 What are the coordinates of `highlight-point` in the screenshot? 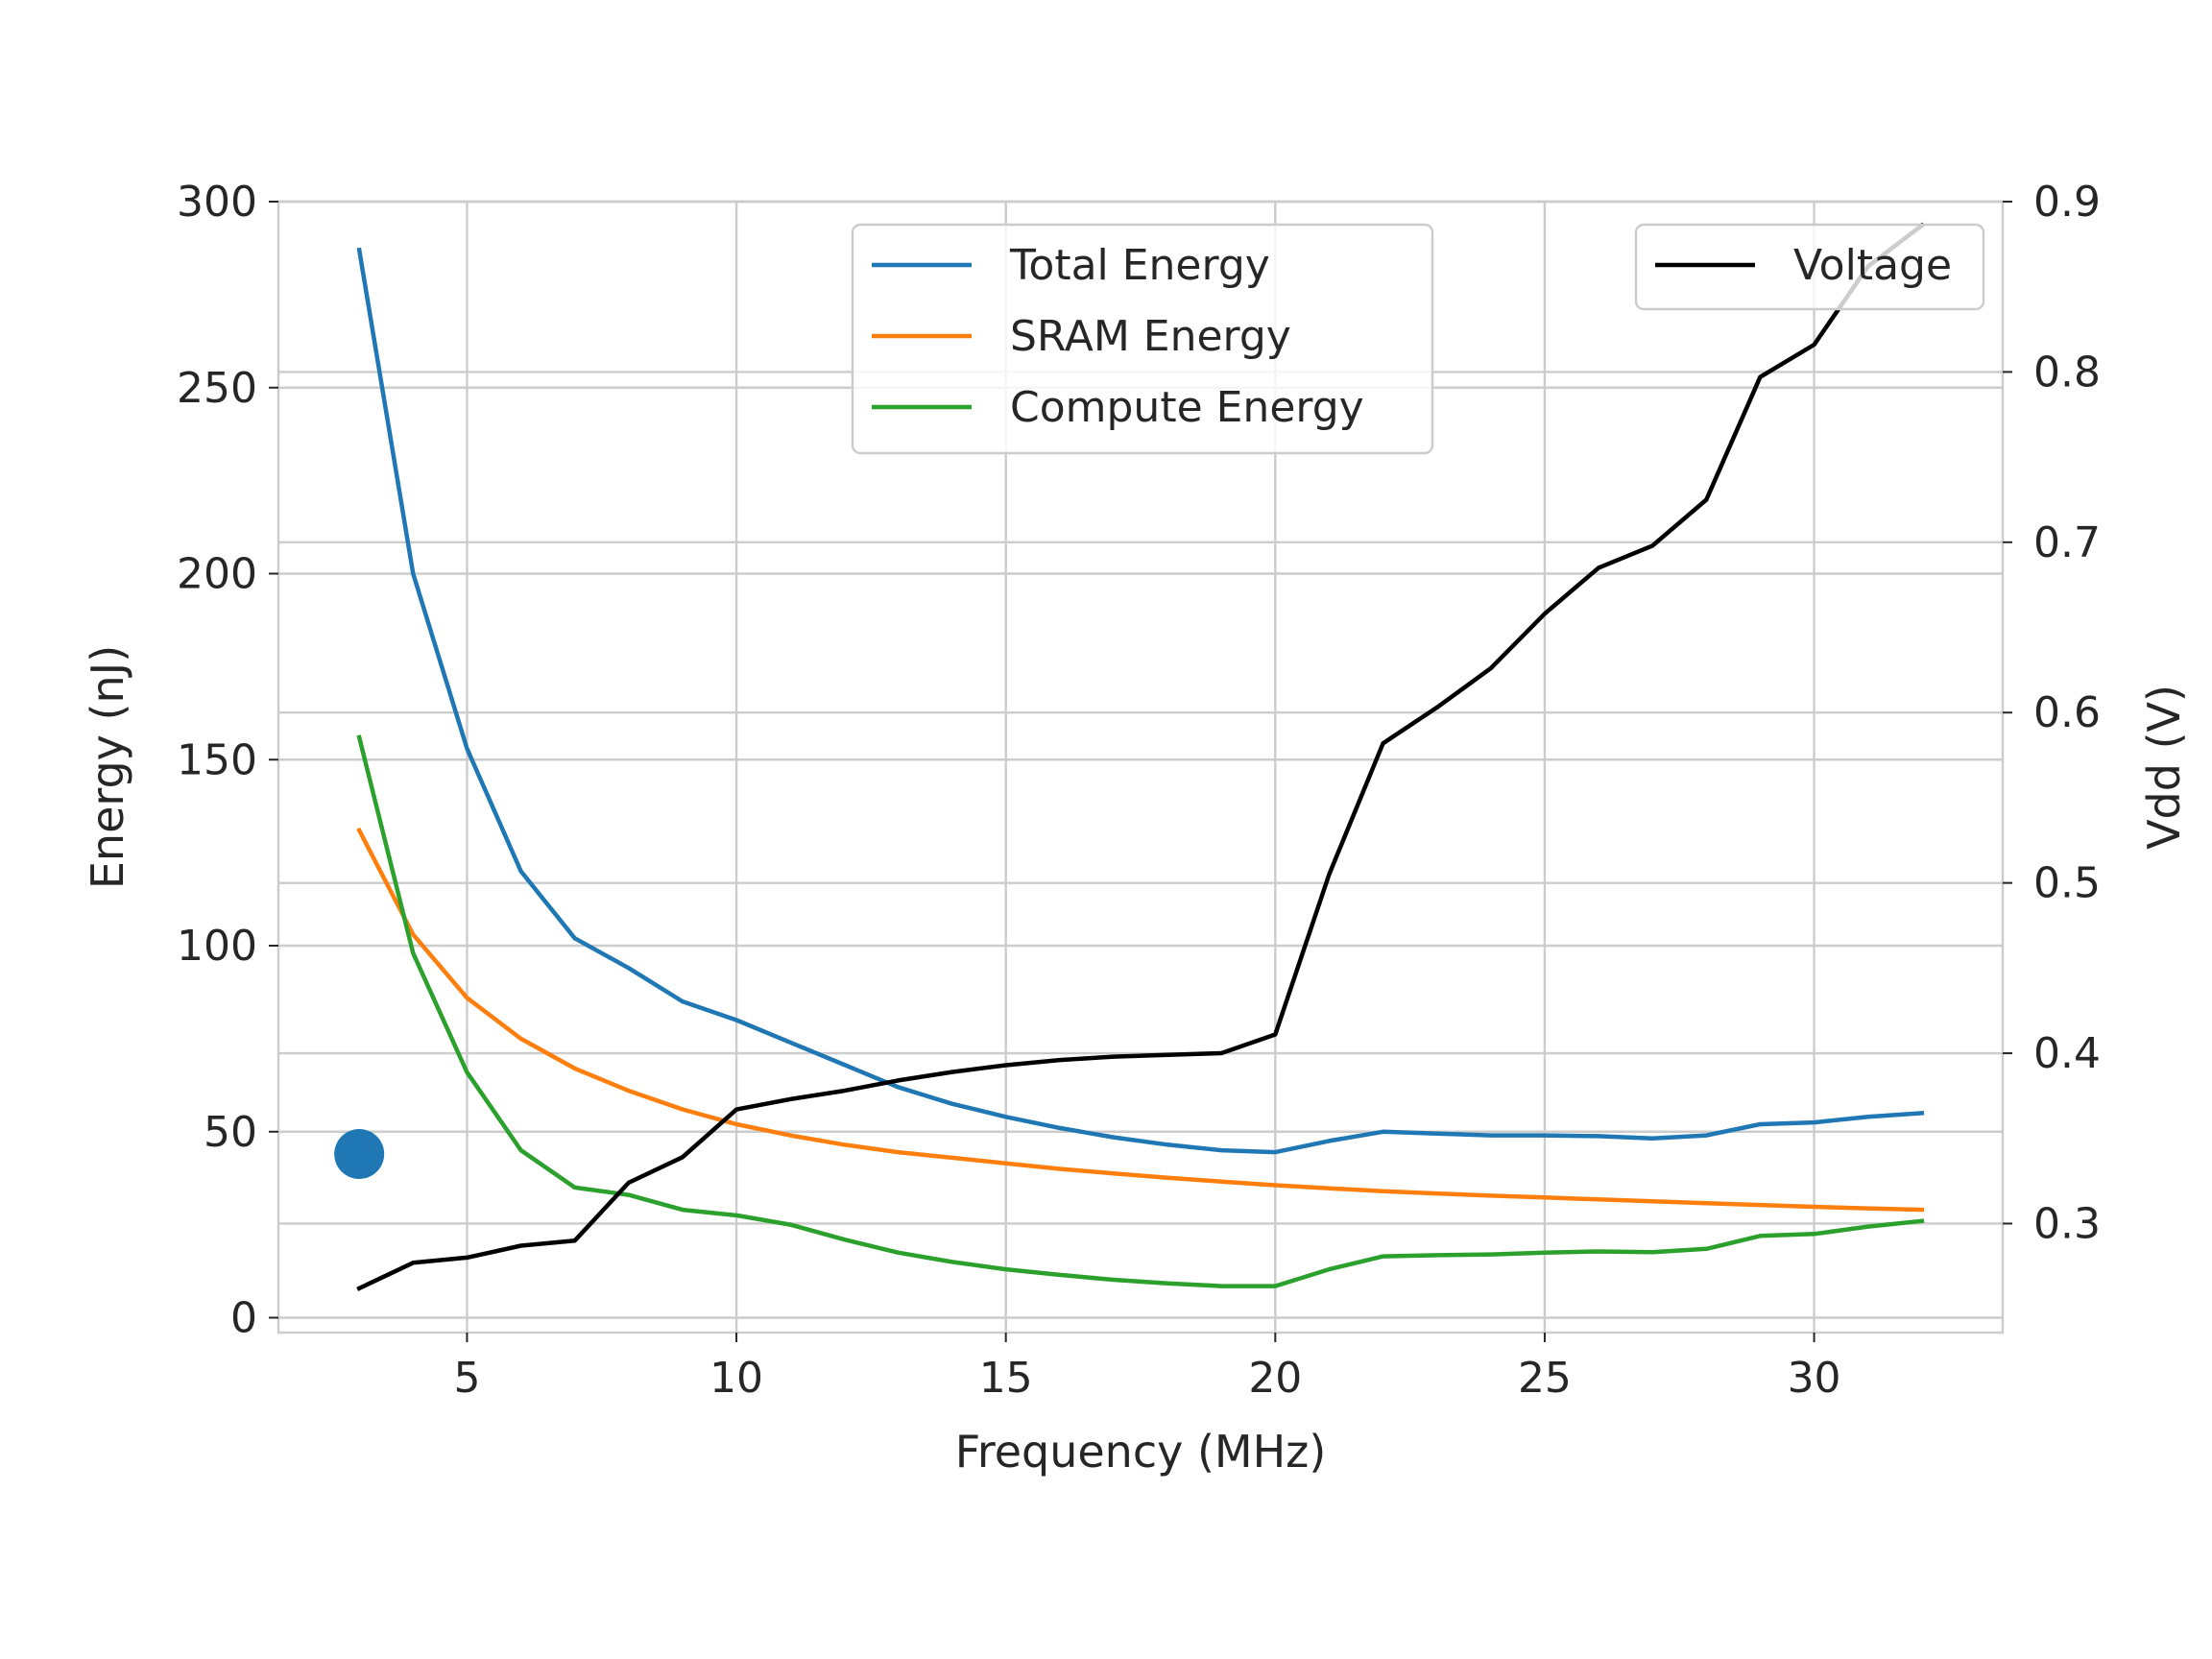 It's located at (359, 1154).